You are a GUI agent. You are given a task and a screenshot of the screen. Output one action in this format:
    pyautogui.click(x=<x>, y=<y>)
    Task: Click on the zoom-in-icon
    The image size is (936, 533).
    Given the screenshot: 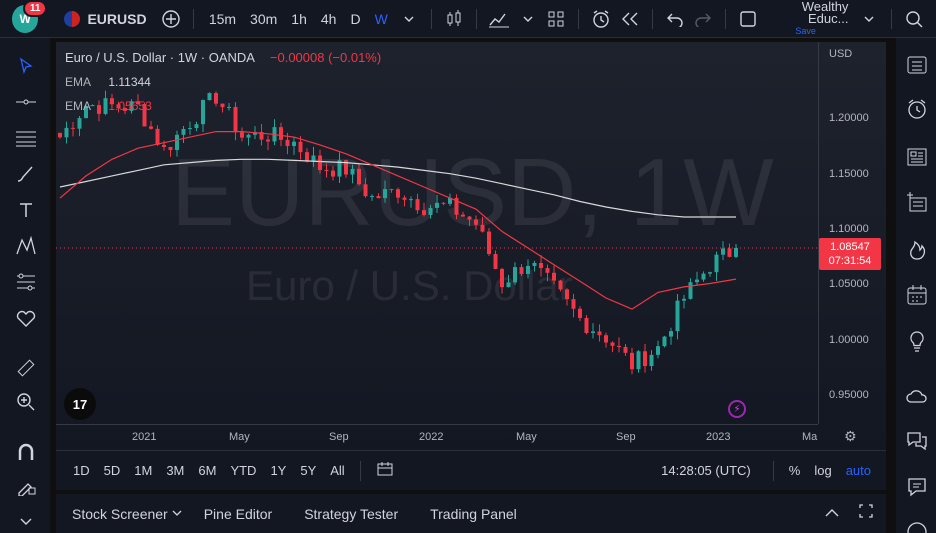 What is the action you would take?
    pyautogui.click(x=26, y=402)
    